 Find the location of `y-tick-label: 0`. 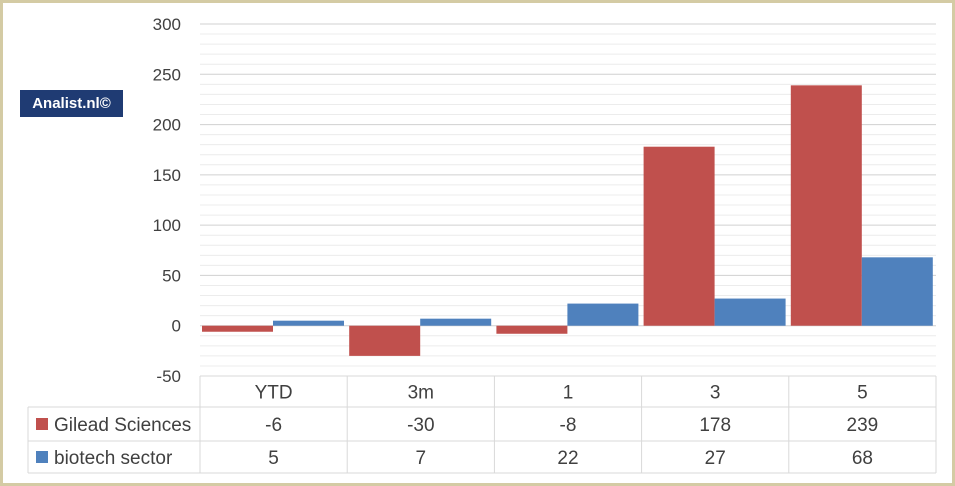

y-tick-label: 0 is located at coordinates (176, 326).